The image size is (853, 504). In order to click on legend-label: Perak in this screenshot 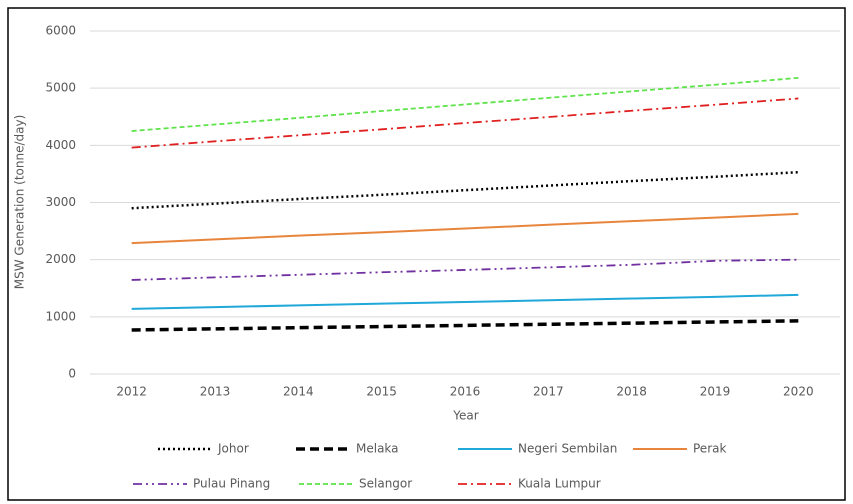, I will do `click(709, 449)`.